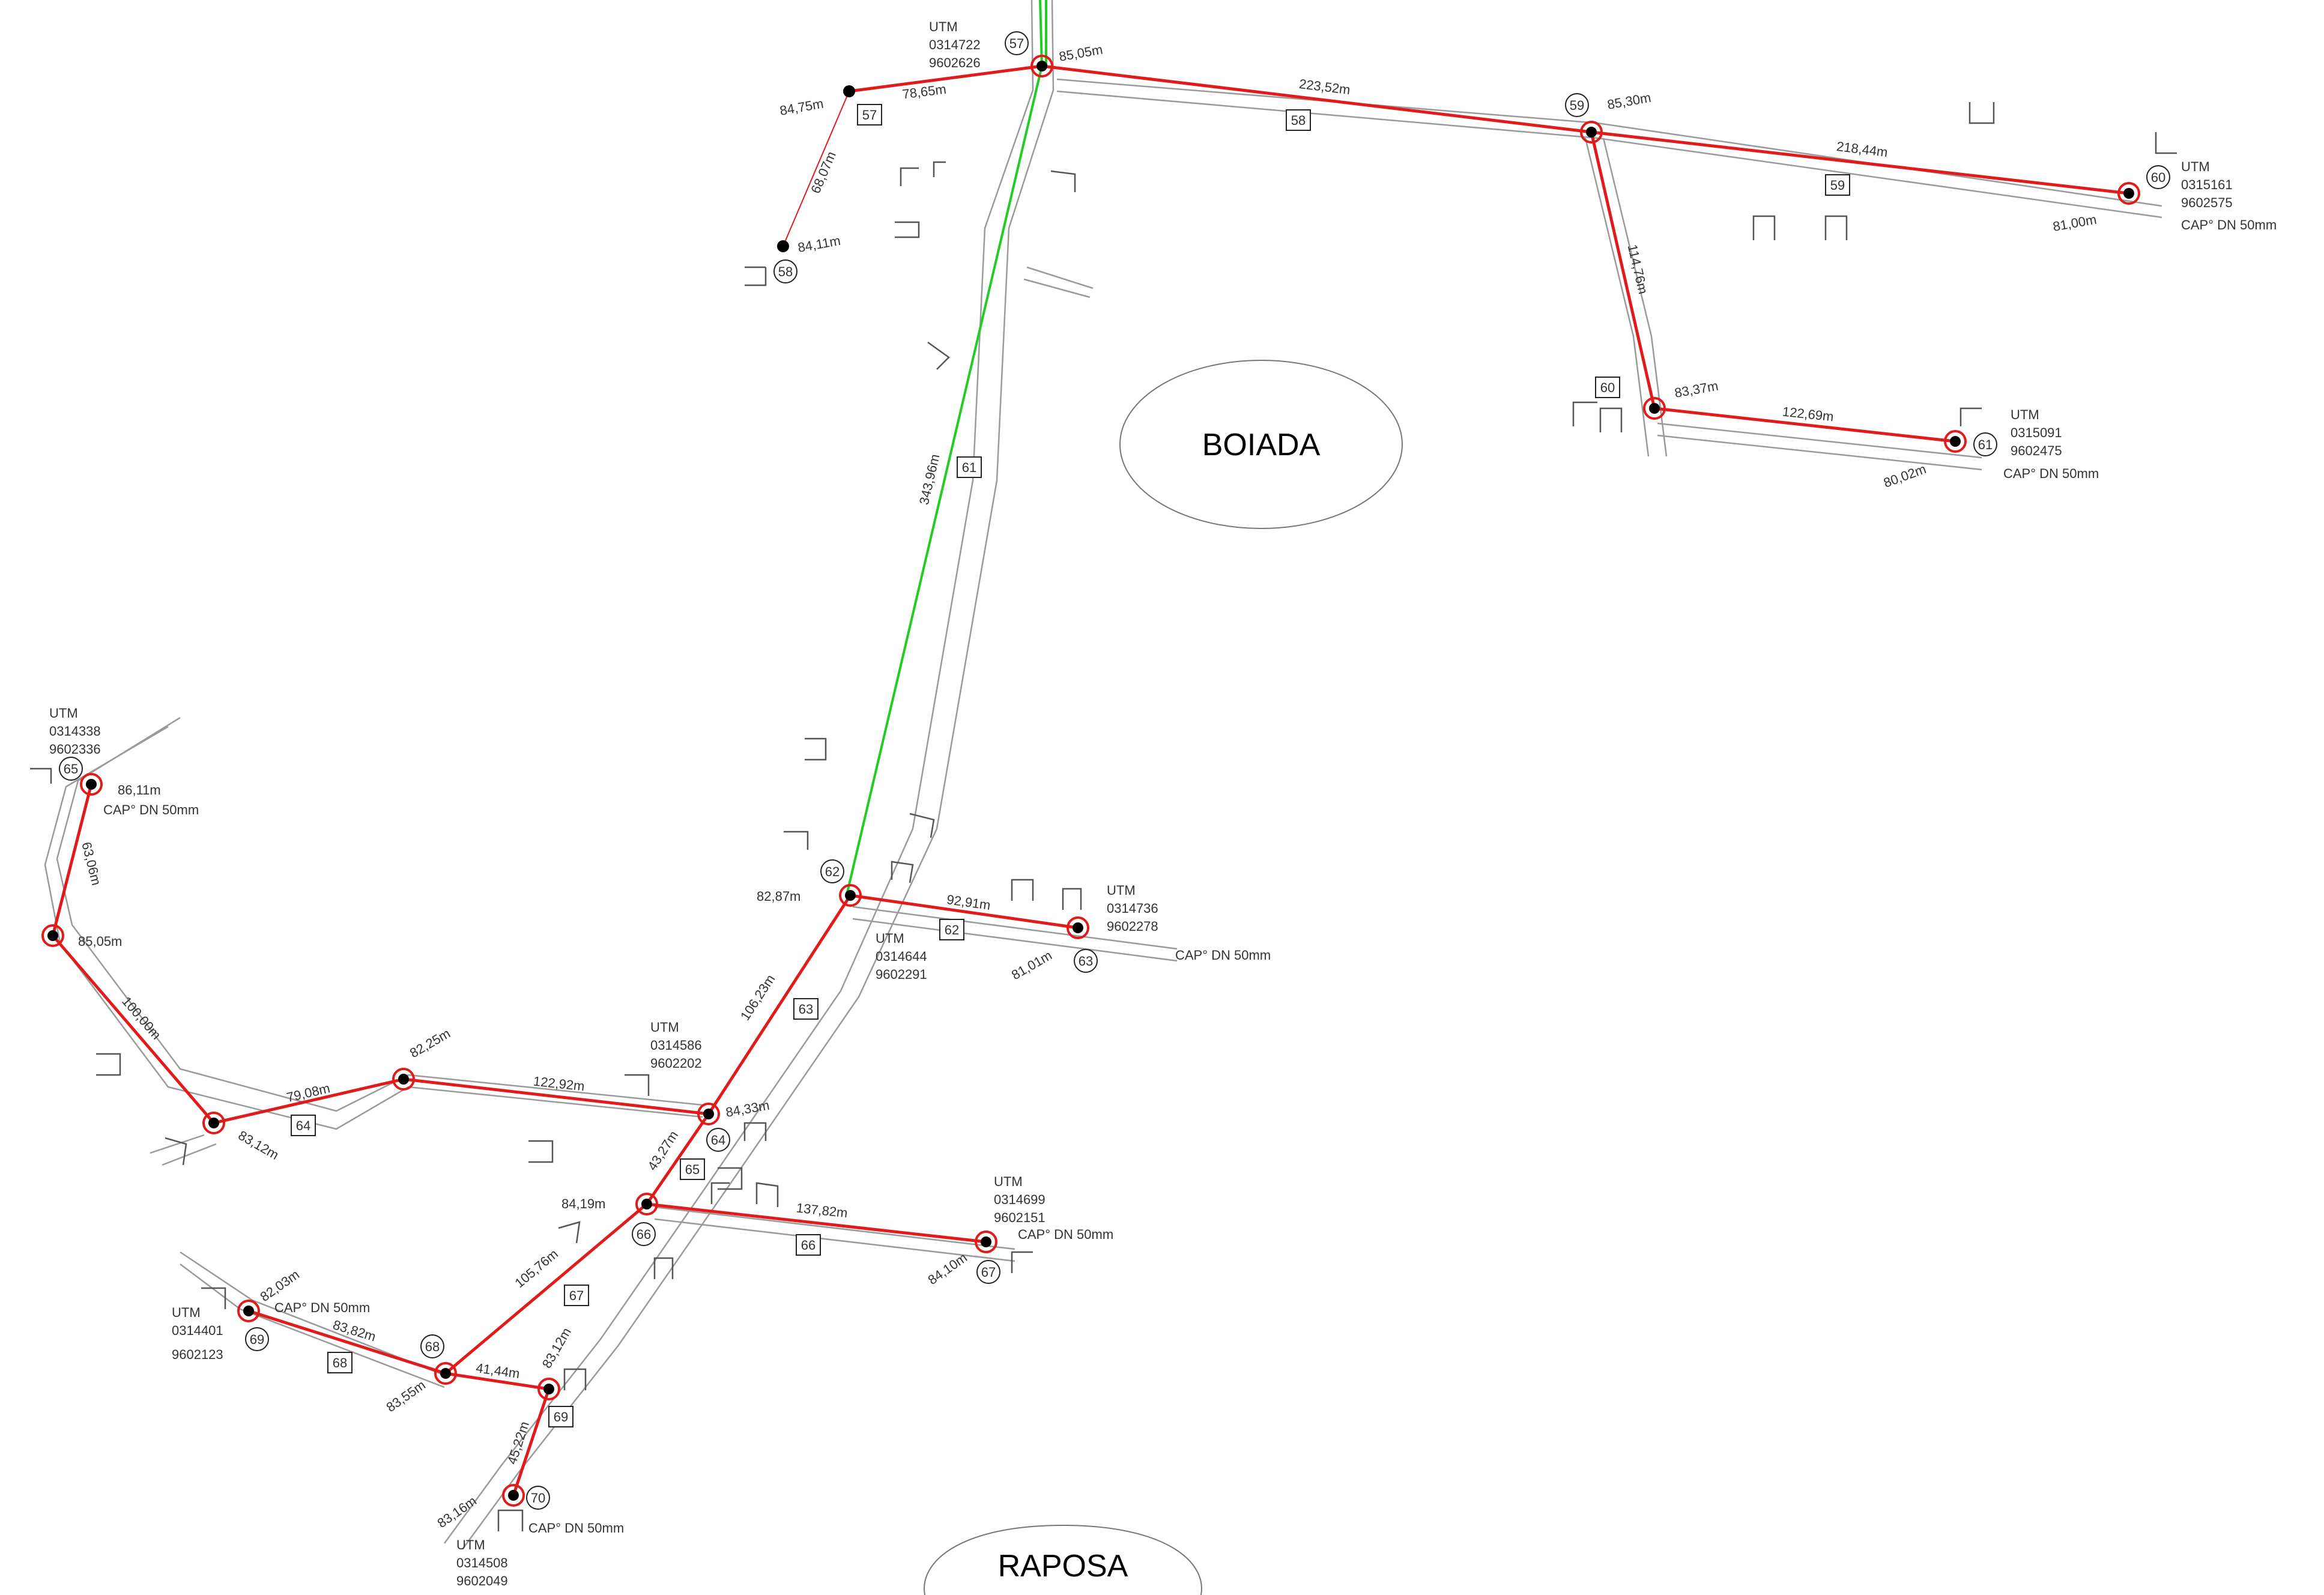 Image resolution: width=2324 pixels, height=1595 pixels. Describe the element at coordinates (1591, 132) in the screenshot. I see `node-59-marker` at that location.